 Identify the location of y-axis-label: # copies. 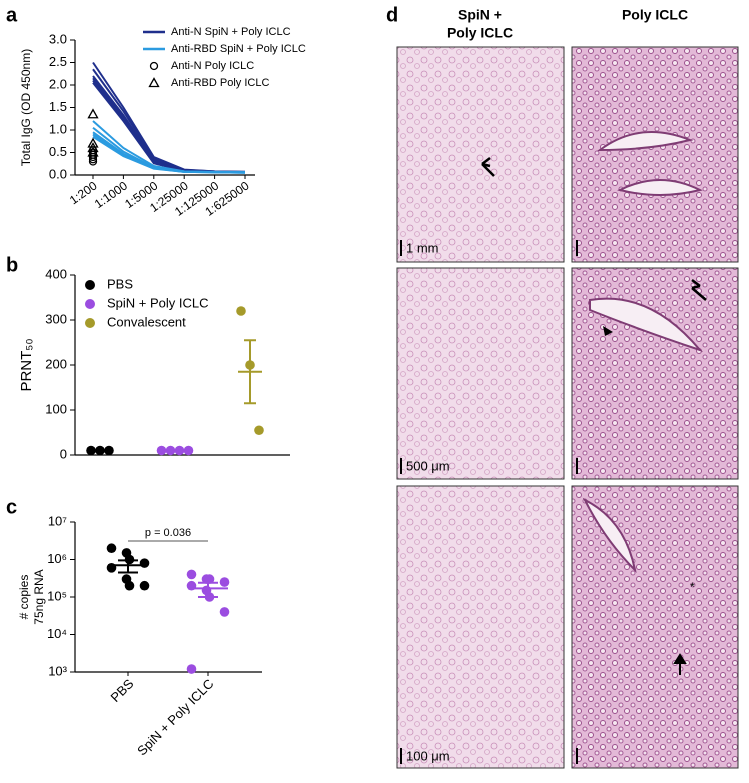
(24, 597).